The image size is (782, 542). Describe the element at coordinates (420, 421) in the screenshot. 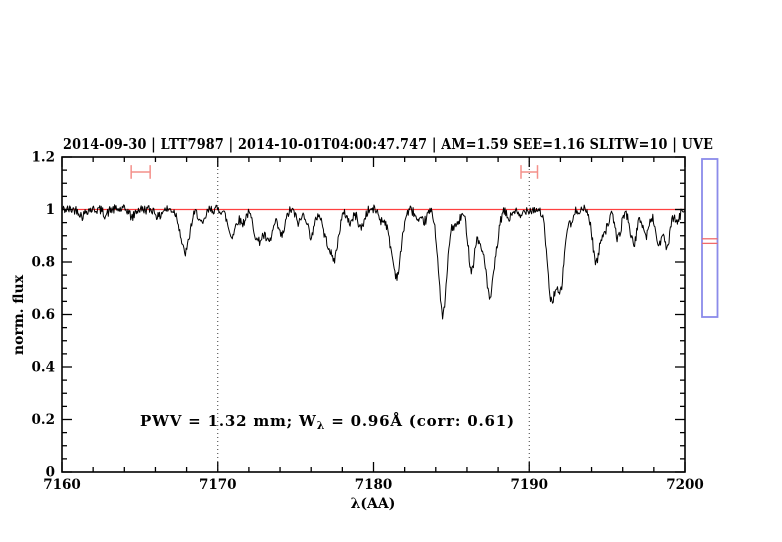

I see `pwv-annotation-suffix: = 0.96Å (corr: 0.61)` at that location.